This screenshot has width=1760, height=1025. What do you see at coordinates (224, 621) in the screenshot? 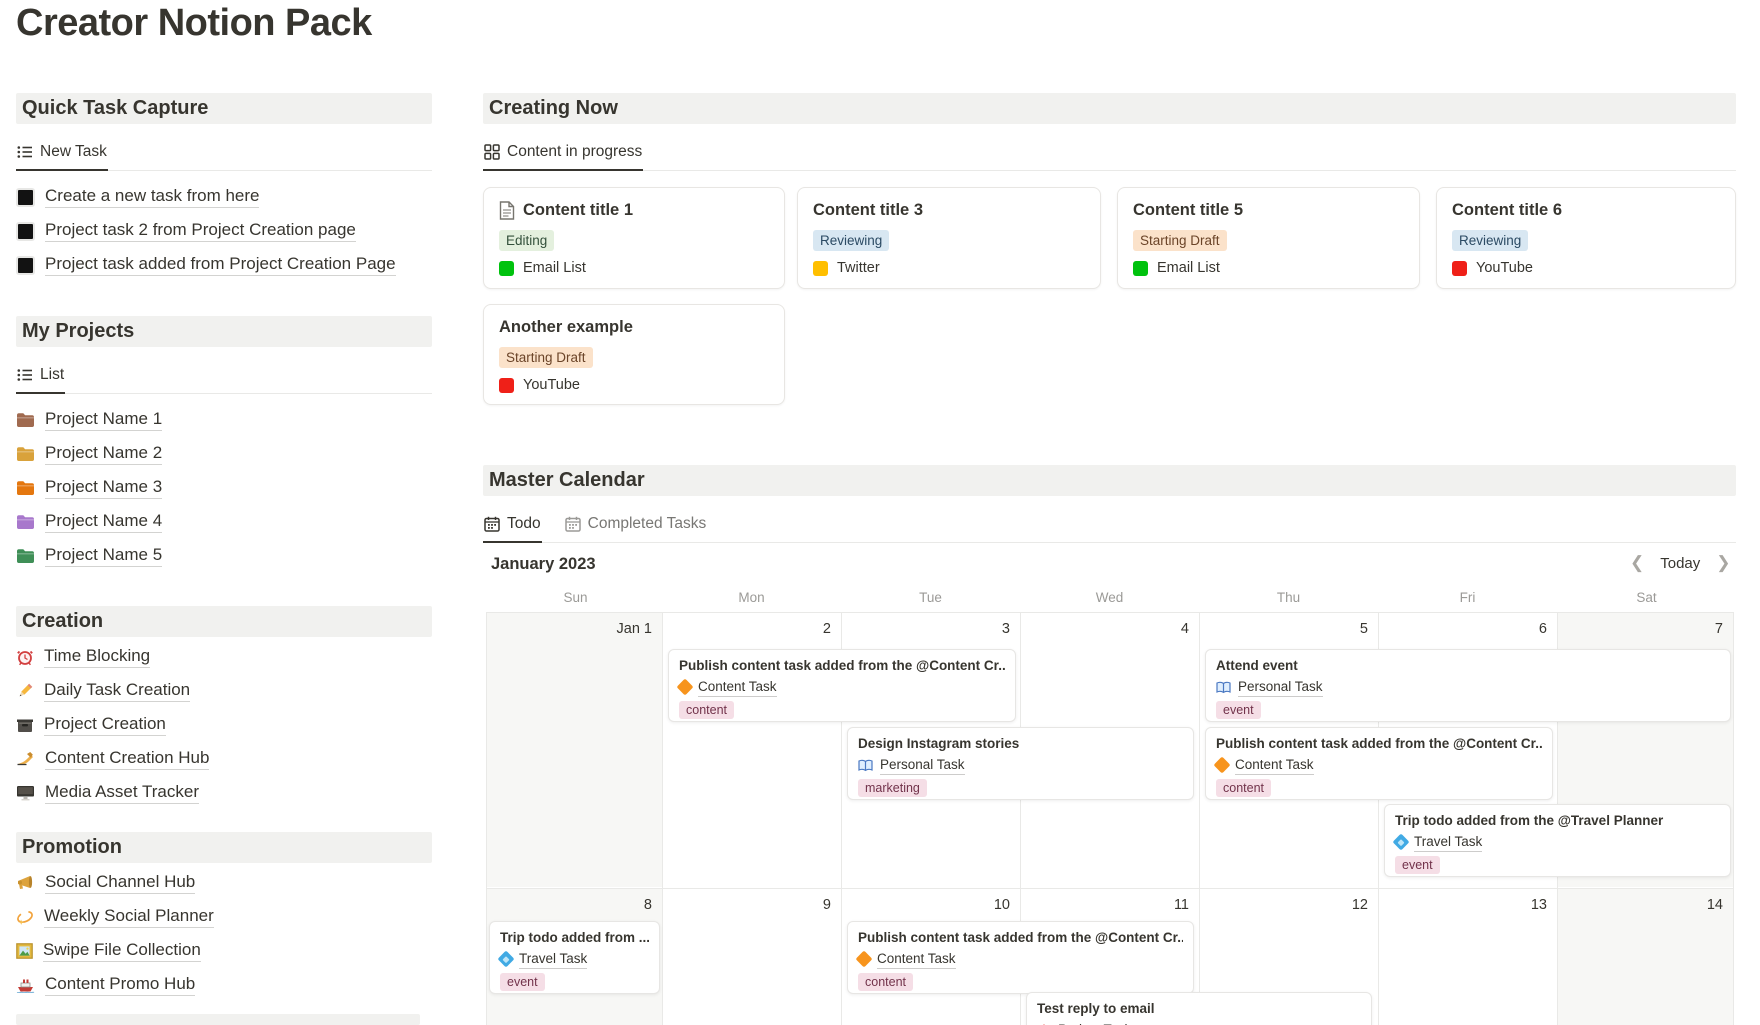
I see `section-header-creation: Creation` at bounding box center [224, 621].